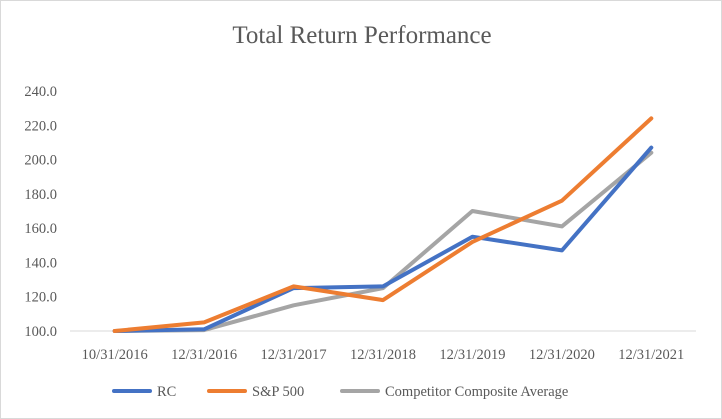 The height and width of the screenshot is (419, 722). What do you see at coordinates (472, 355) in the screenshot?
I see `x-tick-label: 12/31/2019` at bounding box center [472, 355].